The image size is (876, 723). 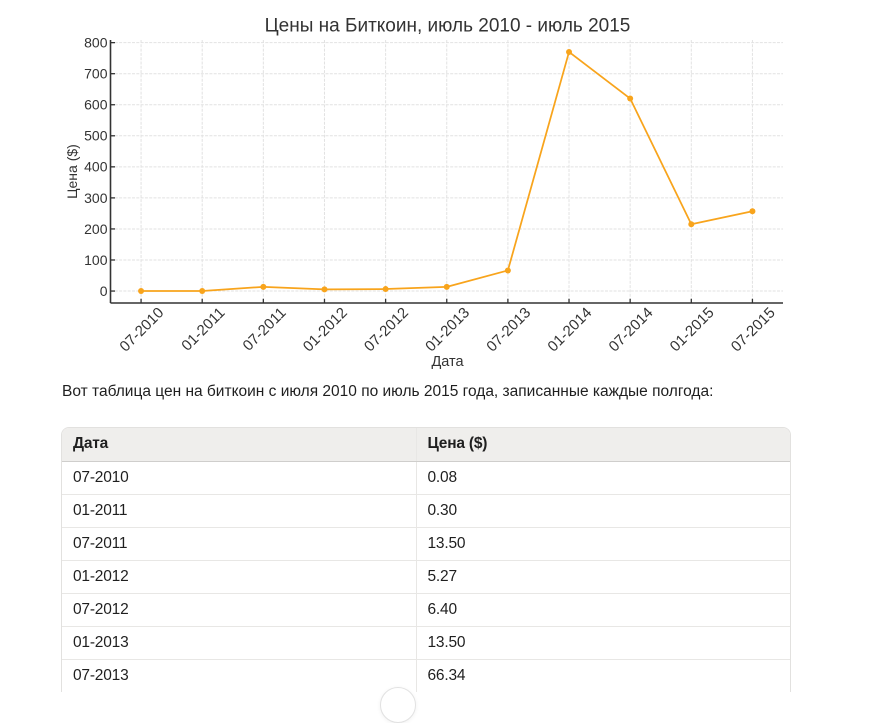 What do you see at coordinates (386, 329) in the screenshot?
I see `svg-text: 07-2012` at bounding box center [386, 329].